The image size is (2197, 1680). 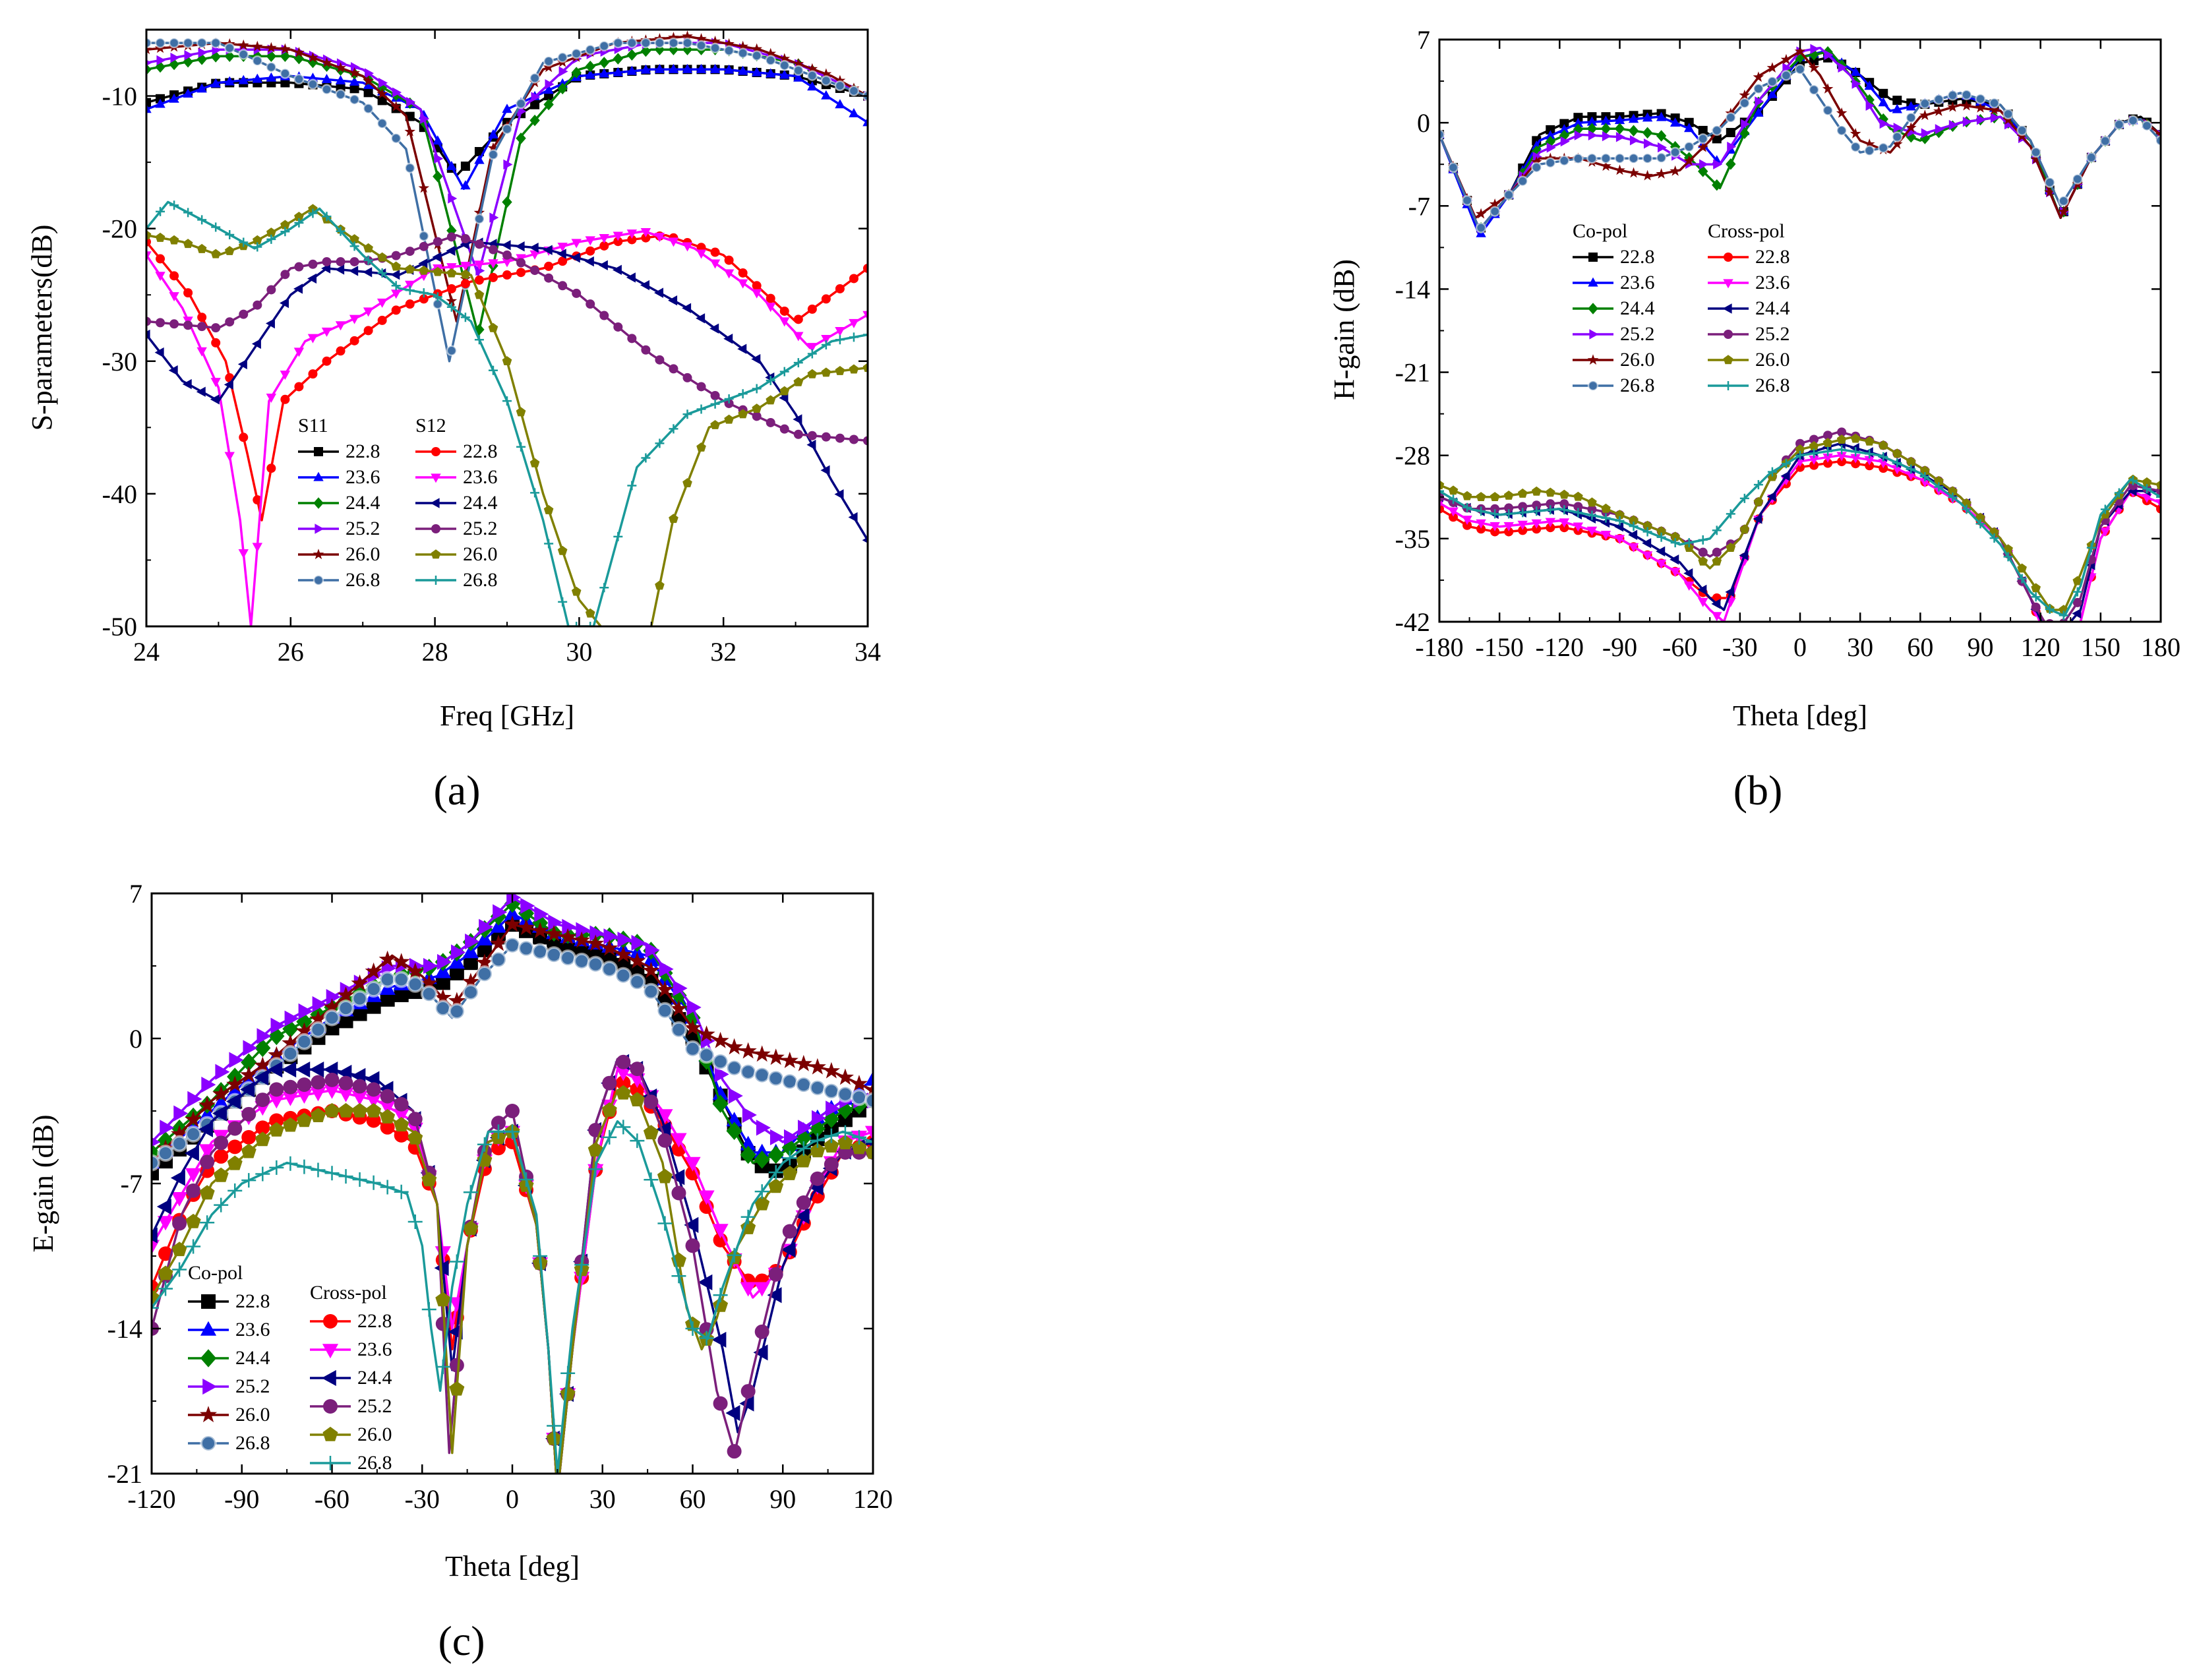 I want to click on panel-b-legend-label: 25.2, so click(x=1772, y=334).